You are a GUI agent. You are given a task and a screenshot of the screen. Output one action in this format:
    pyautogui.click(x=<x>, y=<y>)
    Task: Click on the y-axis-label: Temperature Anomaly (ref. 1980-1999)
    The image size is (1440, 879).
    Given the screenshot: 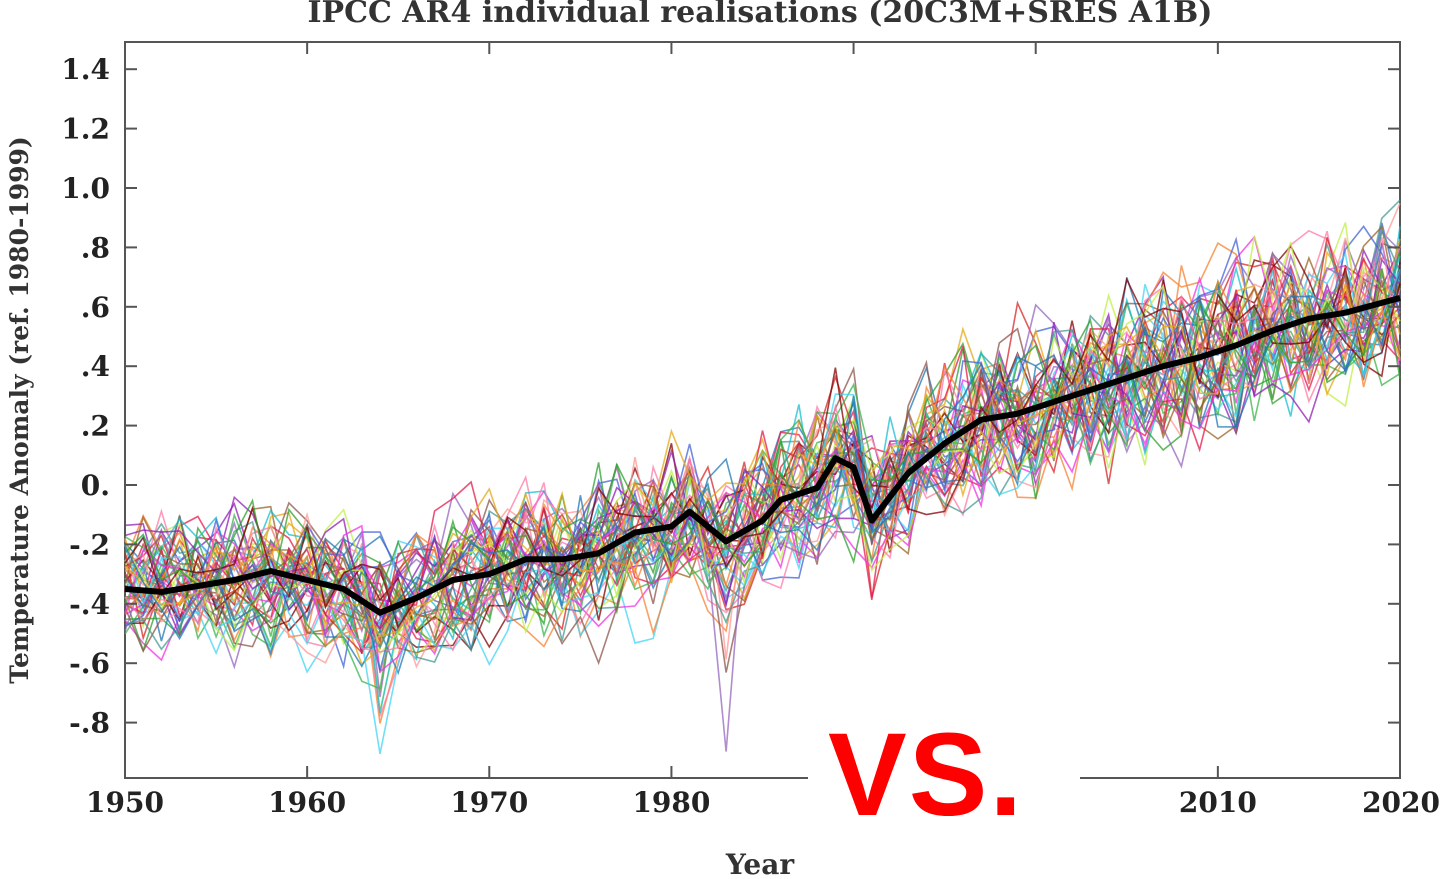 What is the action you would take?
    pyautogui.click(x=19, y=410)
    